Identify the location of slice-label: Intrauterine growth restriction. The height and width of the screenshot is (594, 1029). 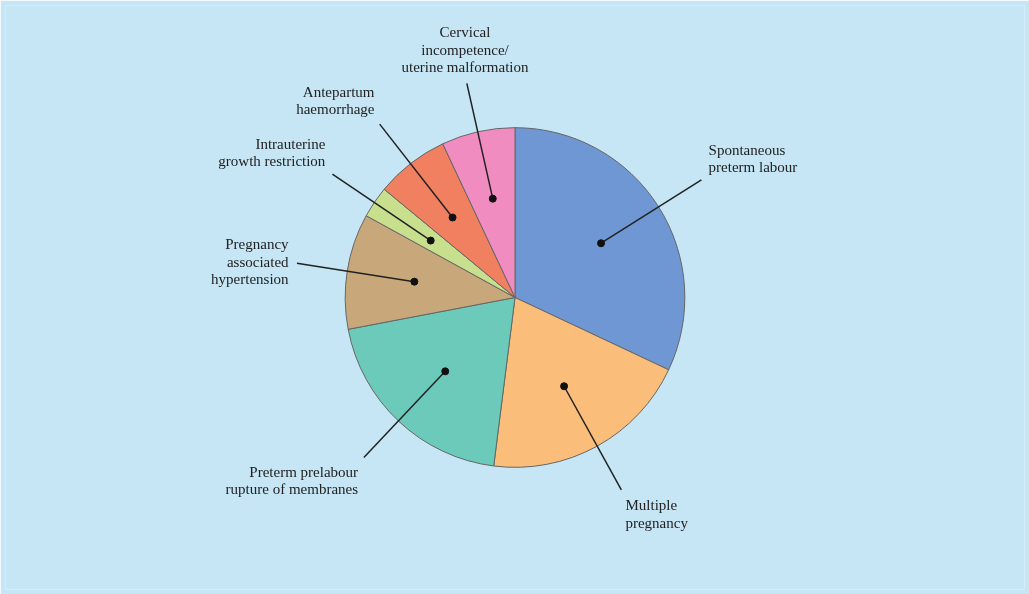
(272, 152).